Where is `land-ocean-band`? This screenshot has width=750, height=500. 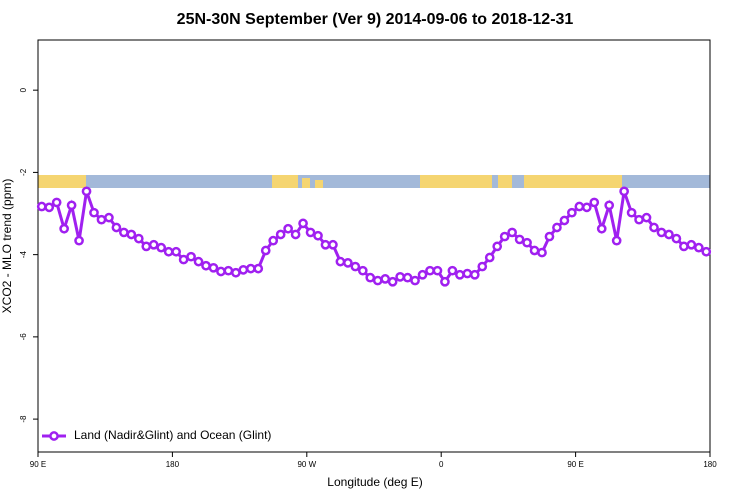
land-ocean-band is located at coordinates (374, 181).